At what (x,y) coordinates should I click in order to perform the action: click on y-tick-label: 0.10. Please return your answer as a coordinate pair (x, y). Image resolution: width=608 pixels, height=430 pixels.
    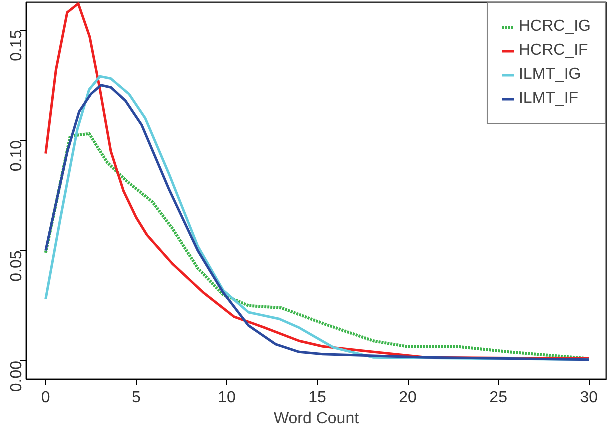
    Looking at the image, I should click on (17, 156).